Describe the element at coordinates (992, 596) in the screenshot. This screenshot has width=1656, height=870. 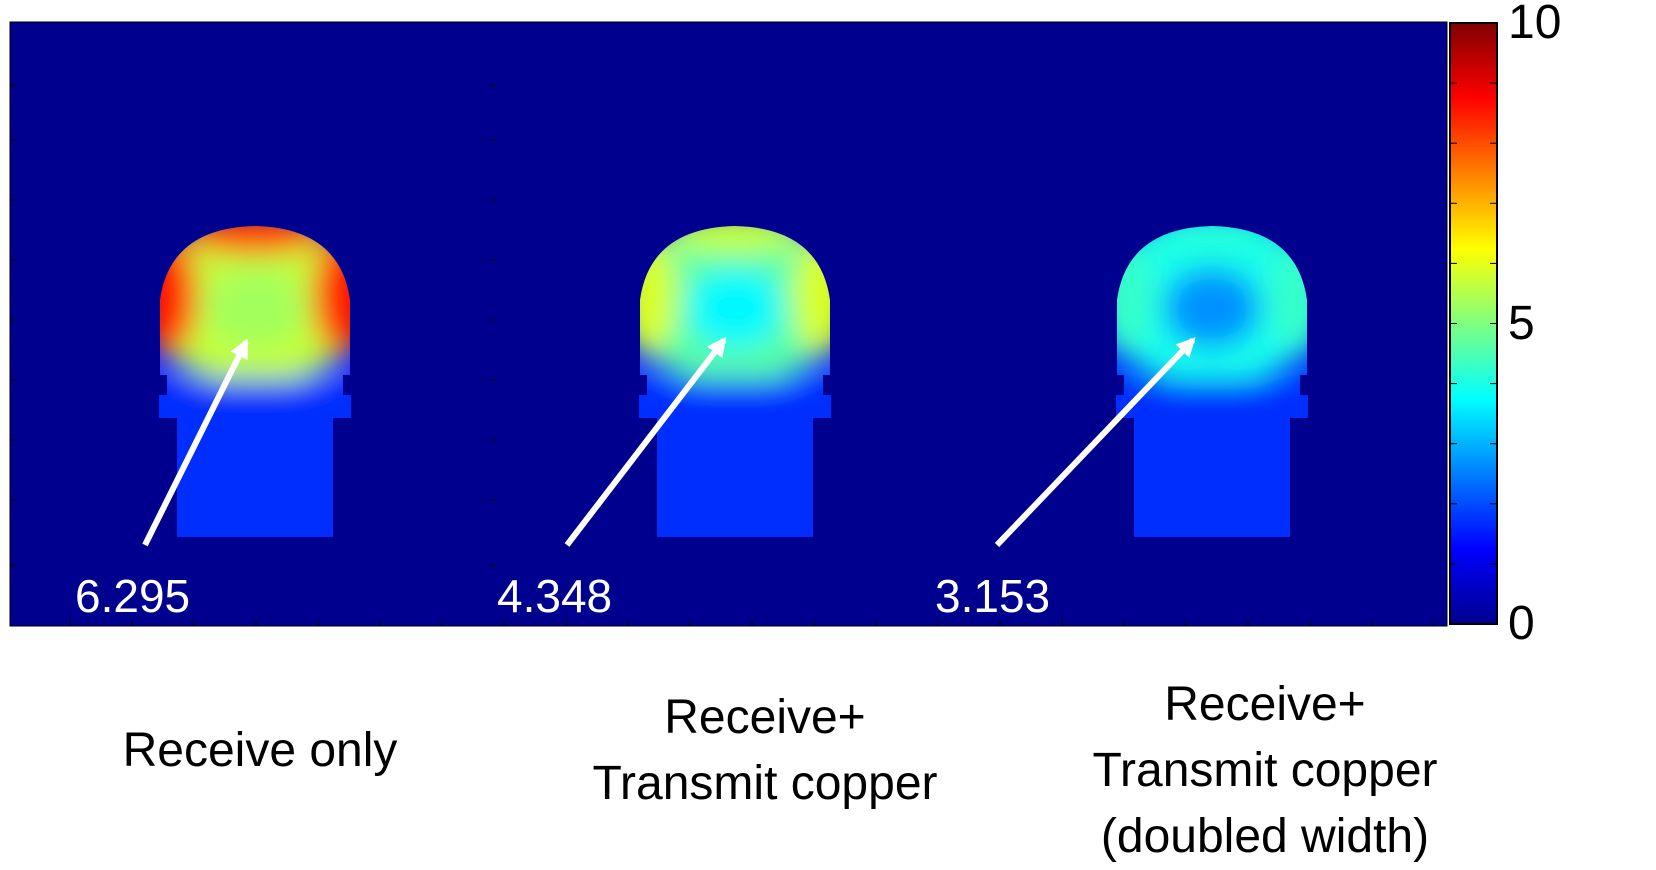
I see `peak-value-label: 3.153` at that location.